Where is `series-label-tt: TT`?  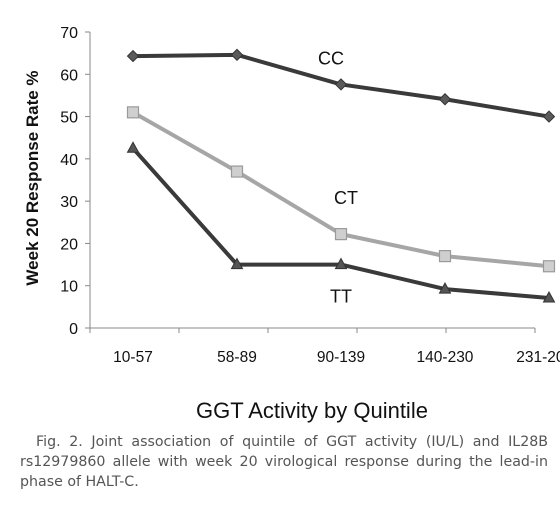
series-label-tt: TT is located at coordinates (341, 297).